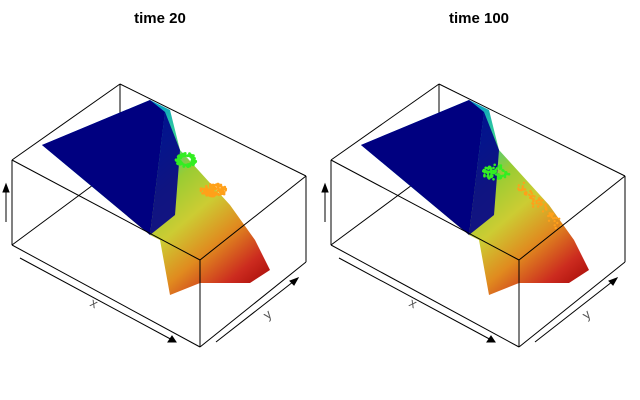  What do you see at coordinates (491, 339) in the screenshot?
I see `x-arrowhead` at bounding box center [491, 339].